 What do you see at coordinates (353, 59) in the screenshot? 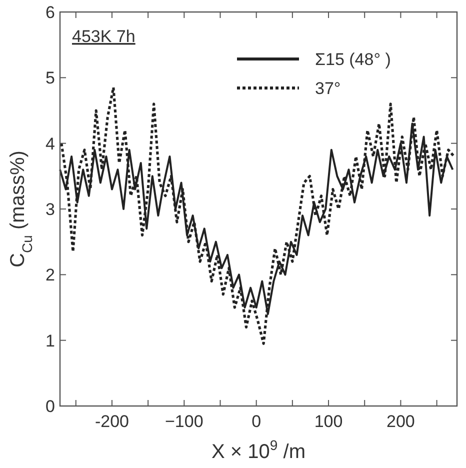
I see `legend-label: Σ15 (48° )` at bounding box center [353, 59].